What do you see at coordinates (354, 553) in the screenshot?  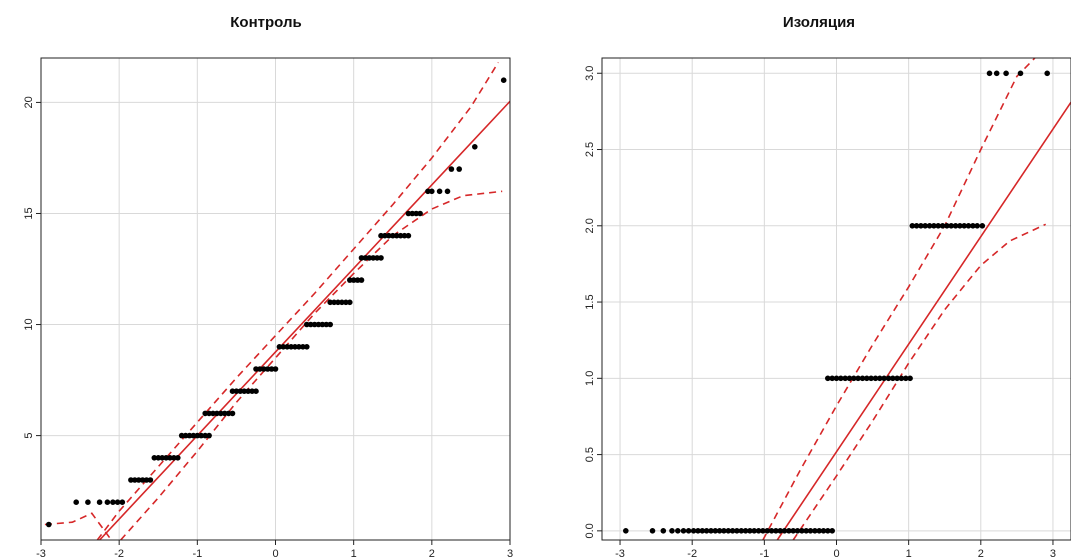 I see `x-tick-label: 1` at bounding box center [354, 553].